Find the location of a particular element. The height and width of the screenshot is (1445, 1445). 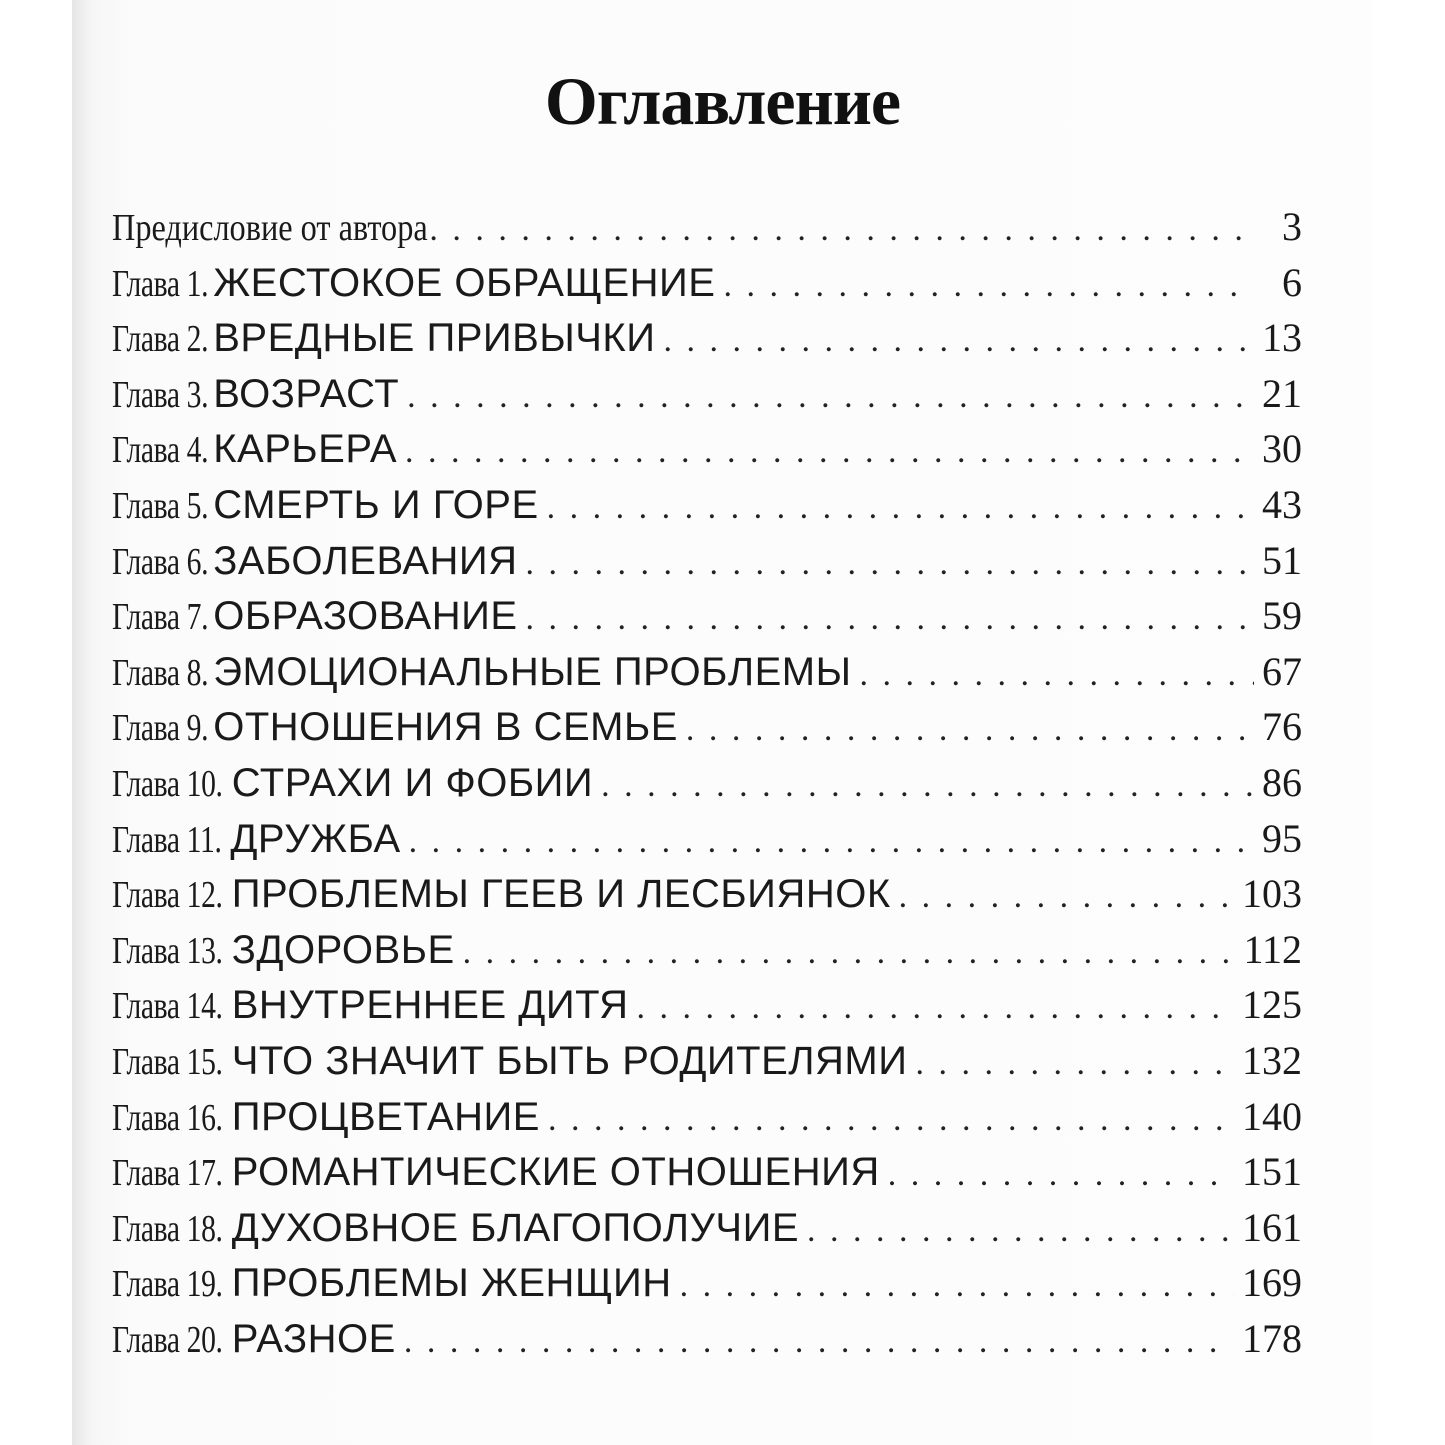

entry-prefix: Глава 9. is located at coordinates (160, 728).